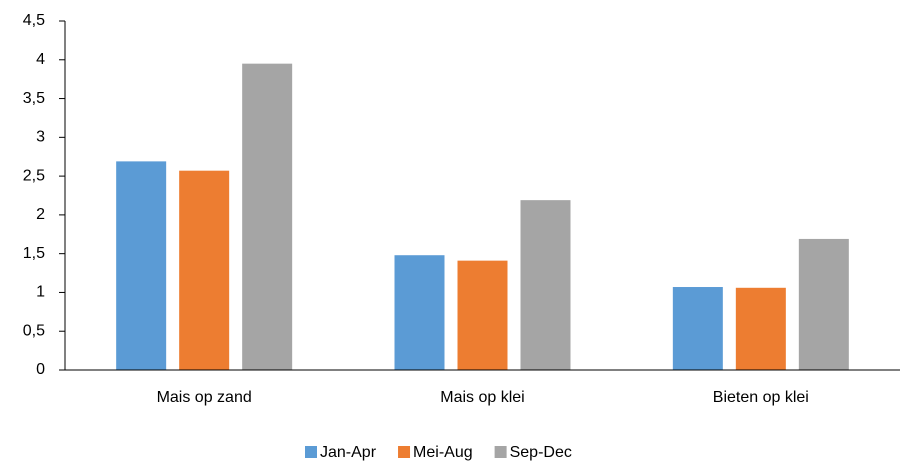  I want to click on legend-label: Jan-Apr, so click(348, 452).